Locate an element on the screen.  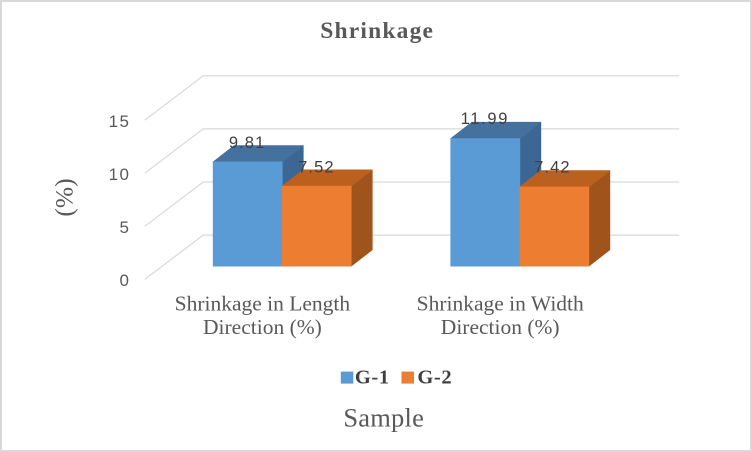
svg-text: 10 is located at coordinates (120, 174).